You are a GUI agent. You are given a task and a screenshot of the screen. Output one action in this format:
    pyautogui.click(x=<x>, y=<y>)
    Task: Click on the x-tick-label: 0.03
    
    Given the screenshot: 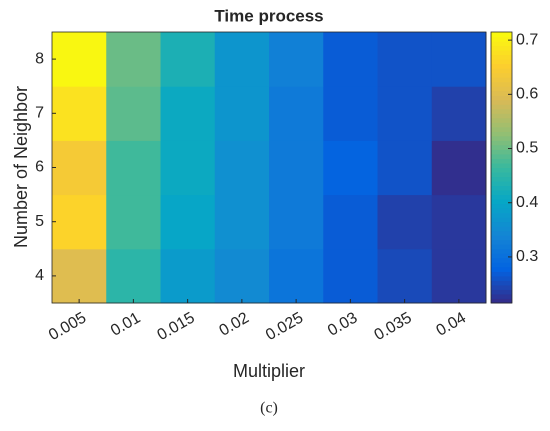 What is the action you would take?
    pyautogui.click(x=343, y=324)
    